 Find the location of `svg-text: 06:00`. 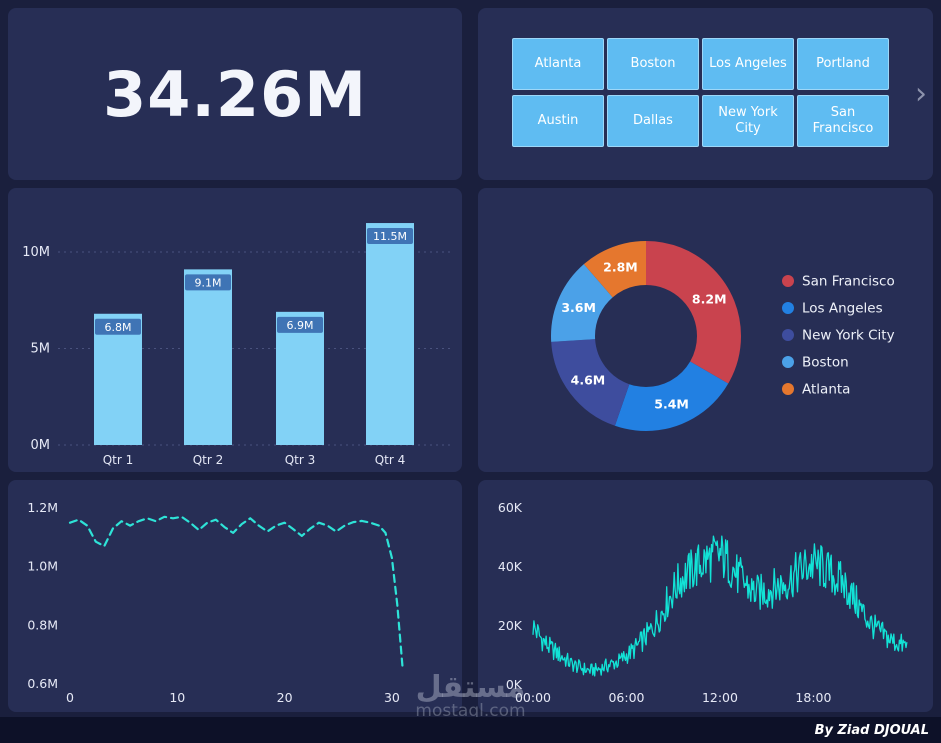

svg-text: 06:00 is located at coordinates (626, 697).